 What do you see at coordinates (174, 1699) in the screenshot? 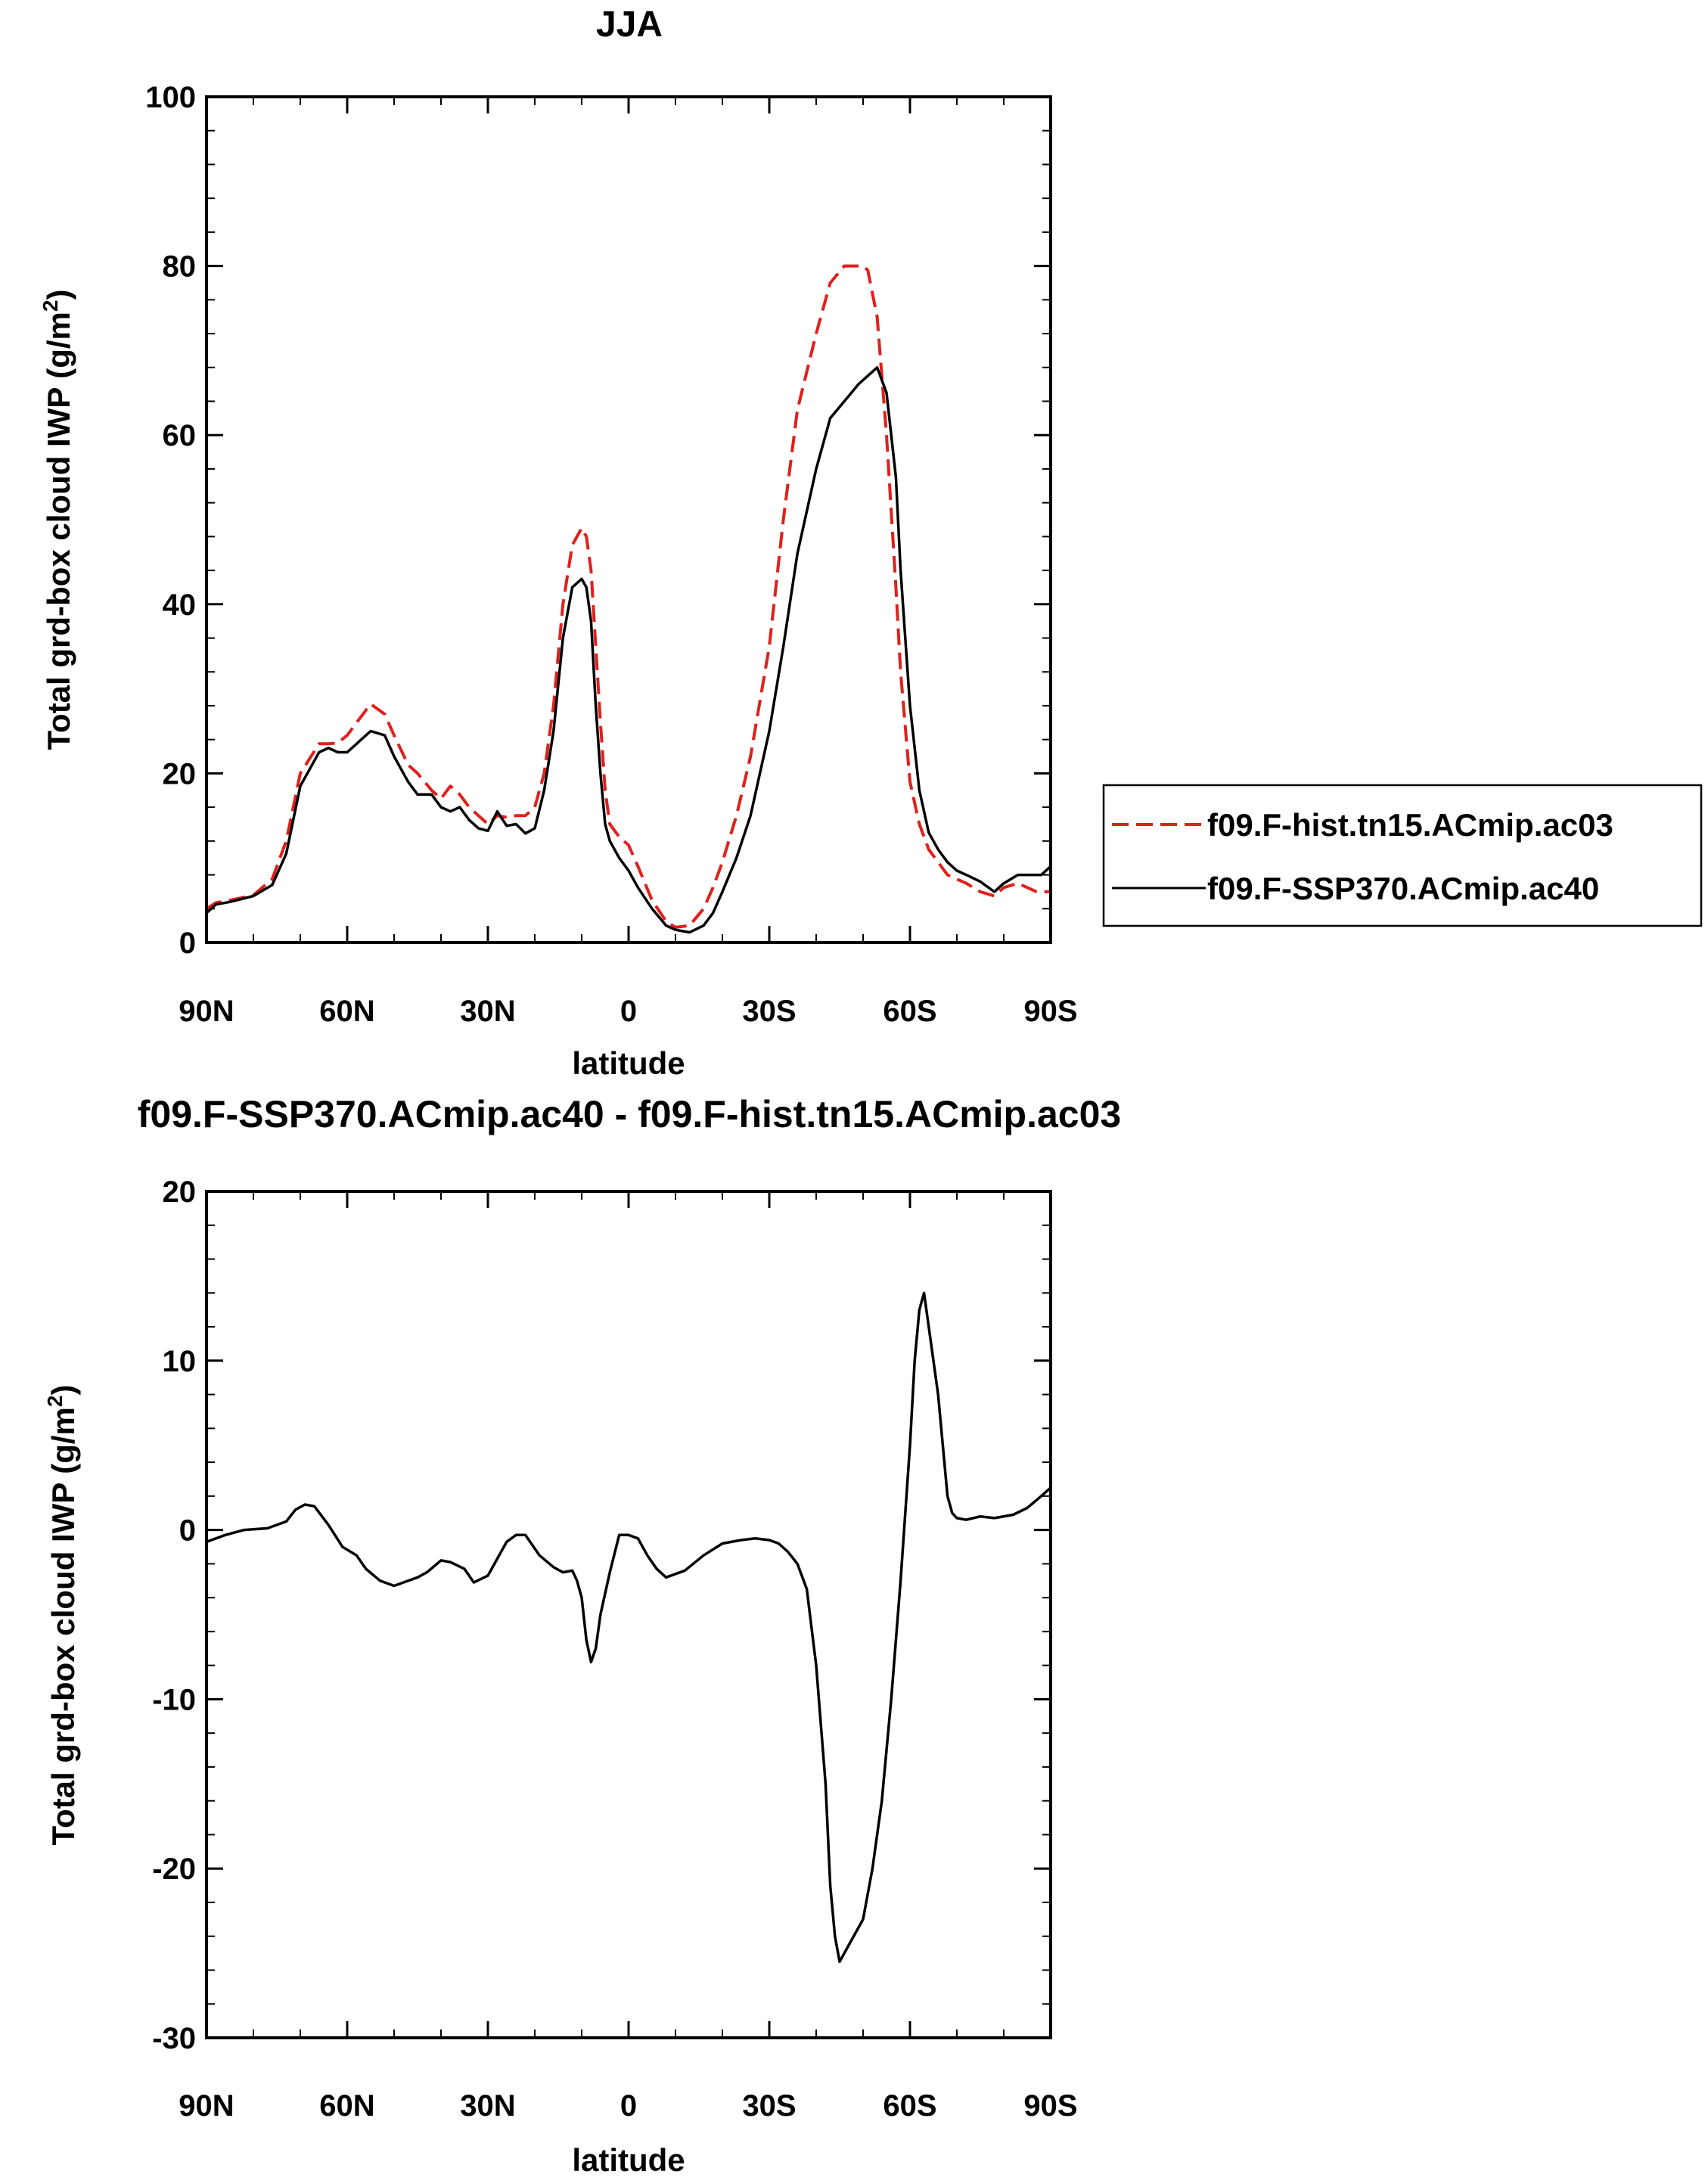
I see `y-tick-label: -10` at bounding box center [174, 1699].